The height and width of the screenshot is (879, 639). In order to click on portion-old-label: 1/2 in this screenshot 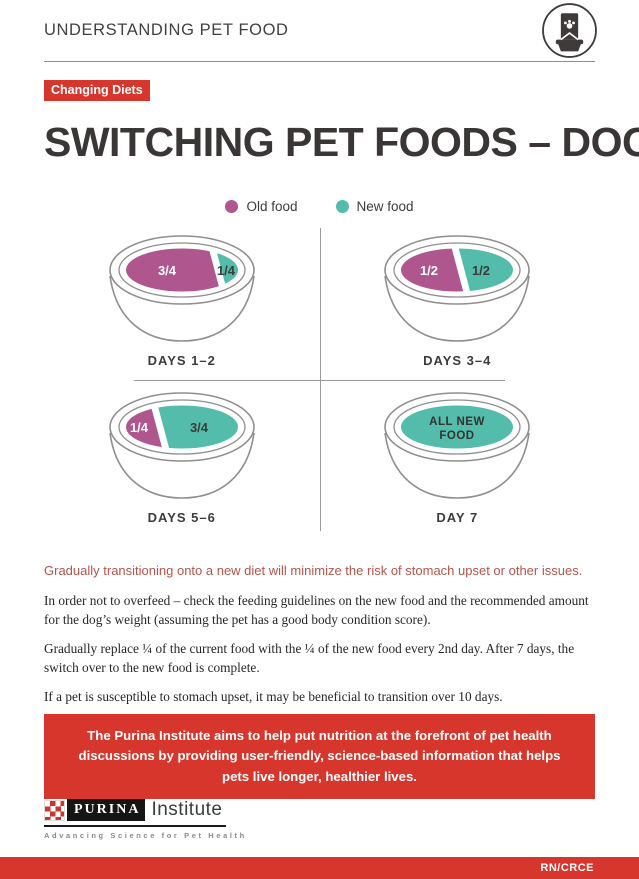, I will do `click(429, 270)`.